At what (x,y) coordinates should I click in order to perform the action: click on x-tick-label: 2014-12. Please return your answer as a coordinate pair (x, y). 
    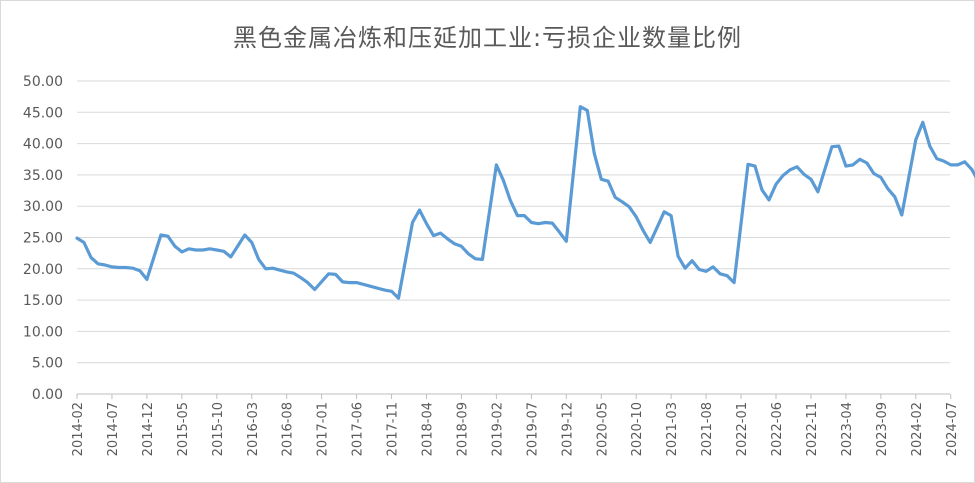
    Looking at the image, I should click on (148, 429).